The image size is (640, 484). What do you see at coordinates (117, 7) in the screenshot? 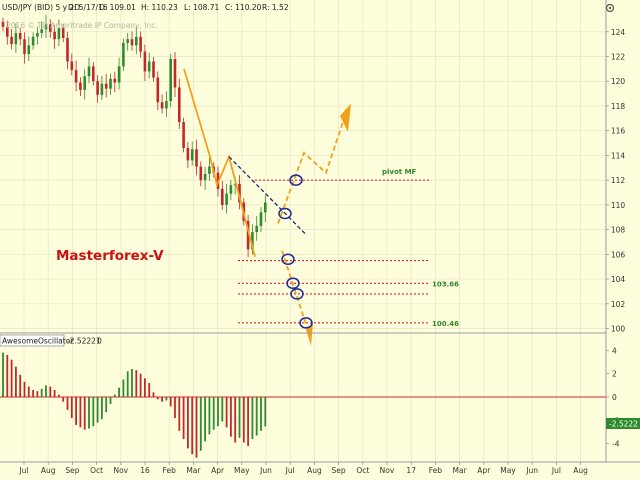
I see `header-open: O: 109.01` at bounding box center [117, 7].